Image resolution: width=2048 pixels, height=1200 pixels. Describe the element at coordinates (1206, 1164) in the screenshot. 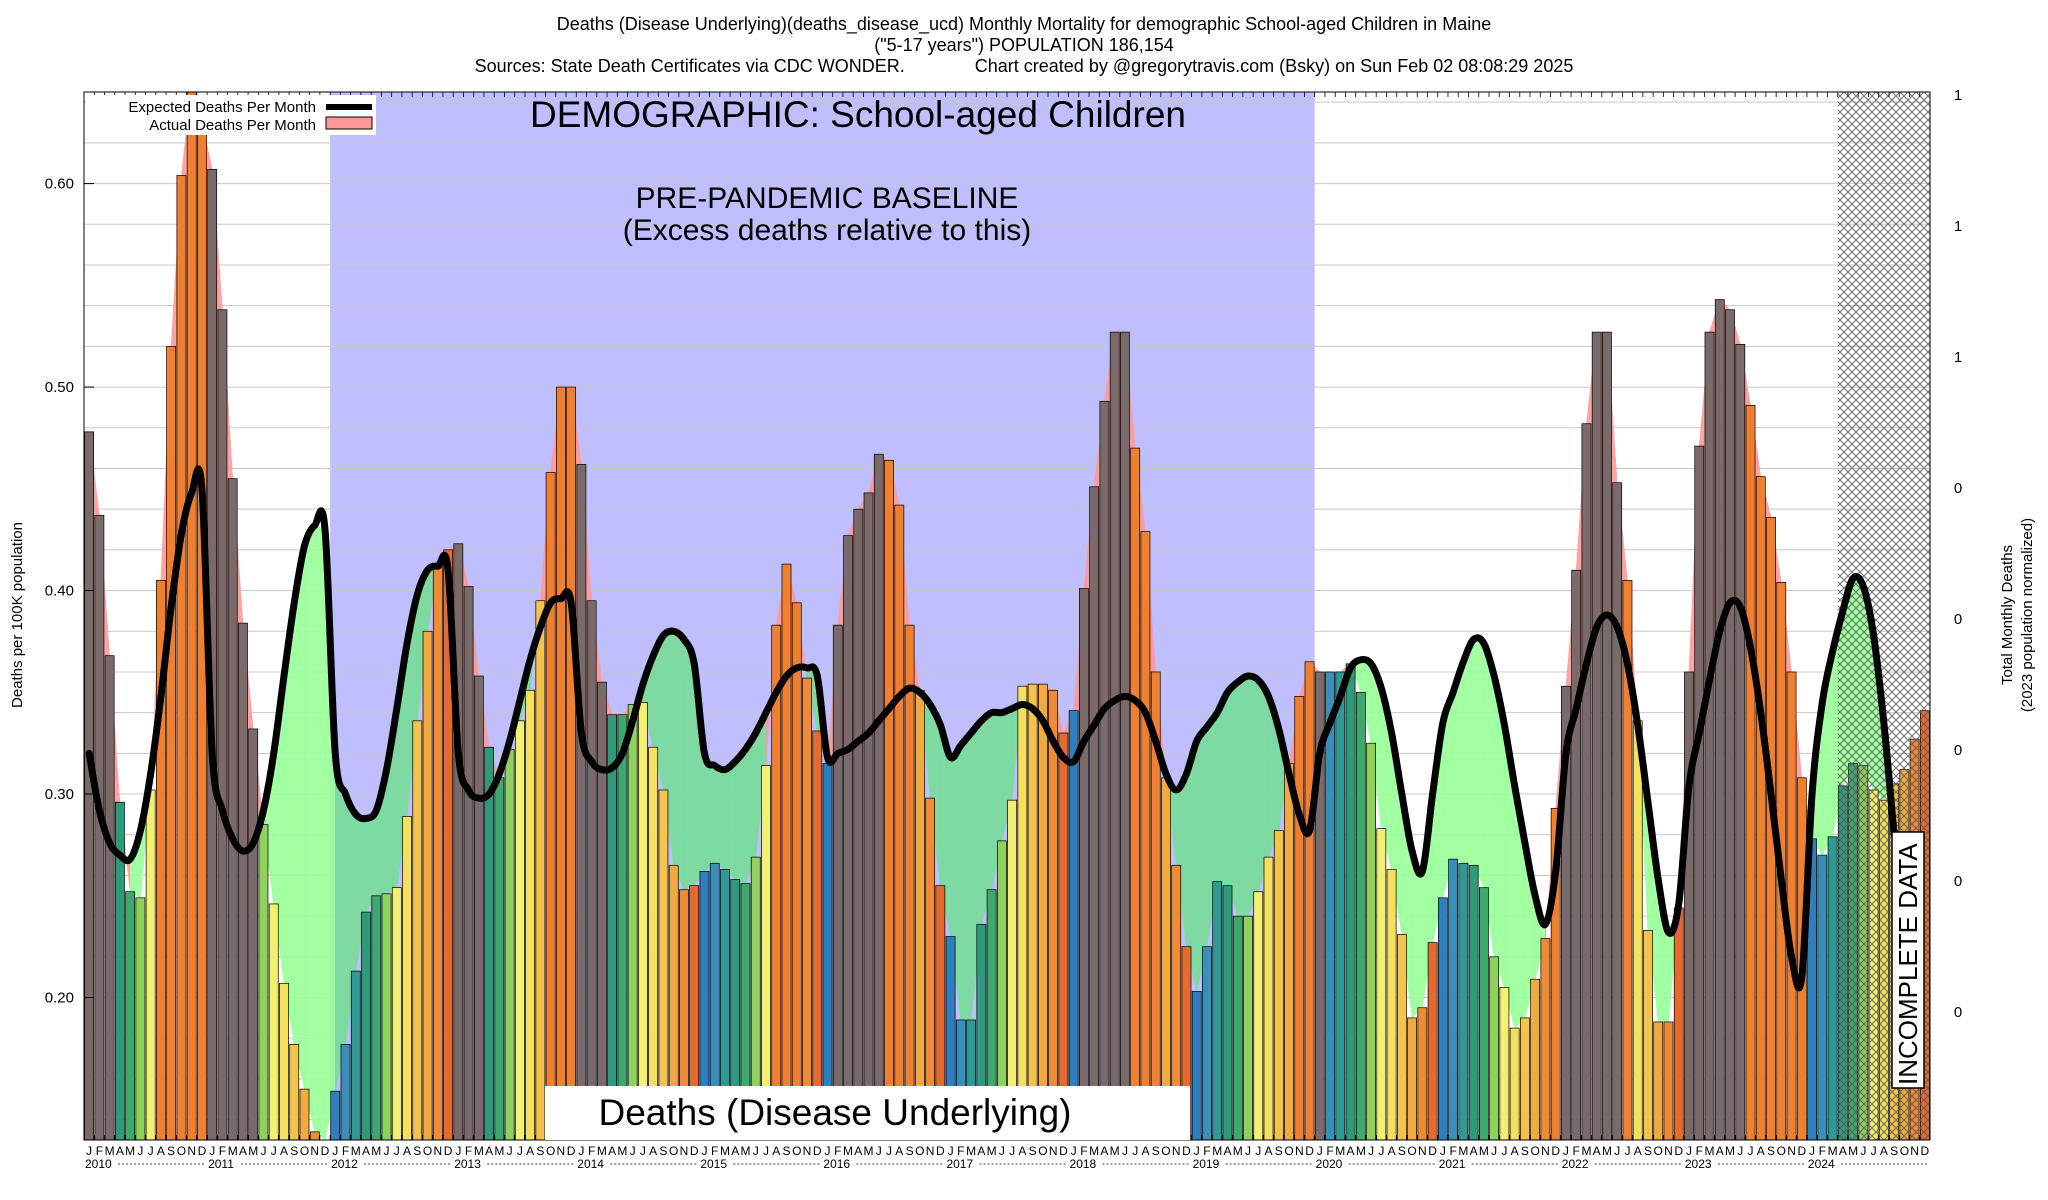

I see `year-tick-label: 2019` at that location.